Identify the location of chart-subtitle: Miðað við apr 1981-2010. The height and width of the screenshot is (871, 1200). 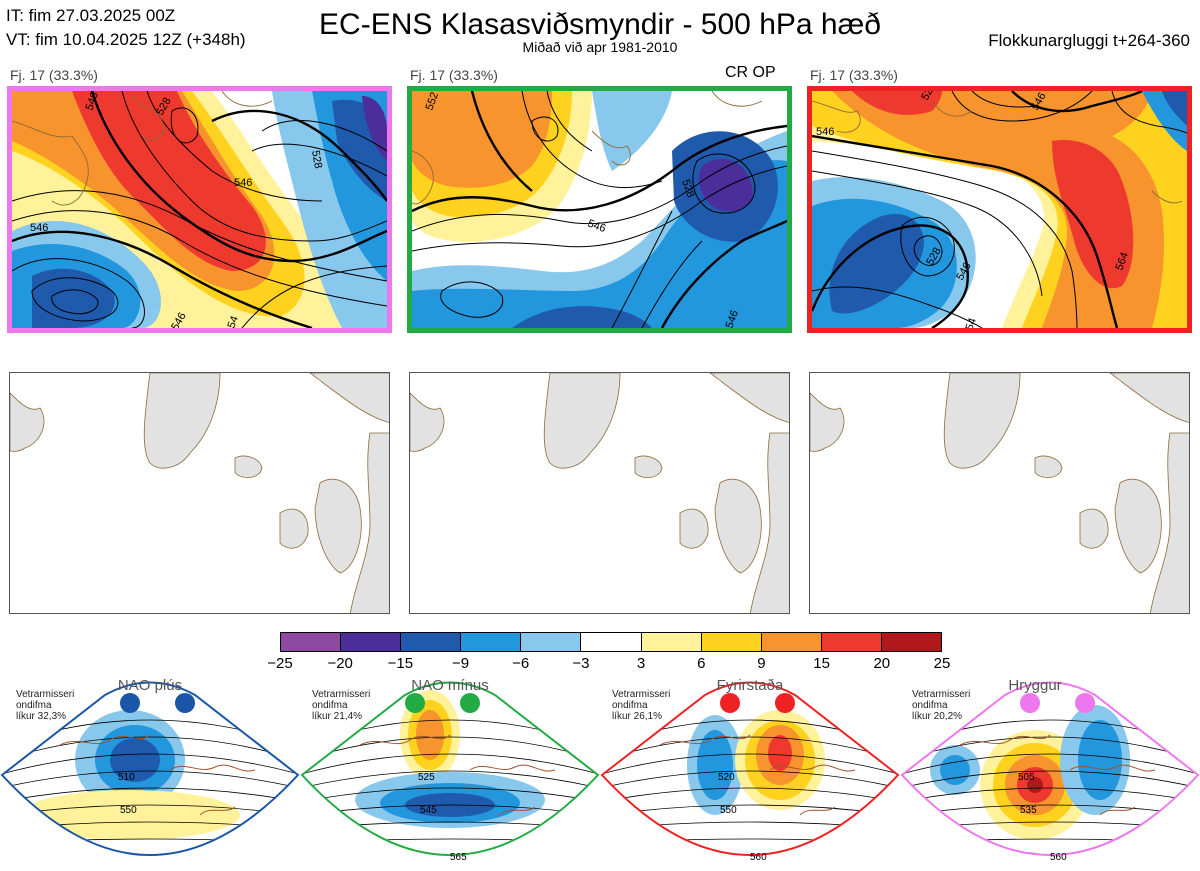
(600, 47).